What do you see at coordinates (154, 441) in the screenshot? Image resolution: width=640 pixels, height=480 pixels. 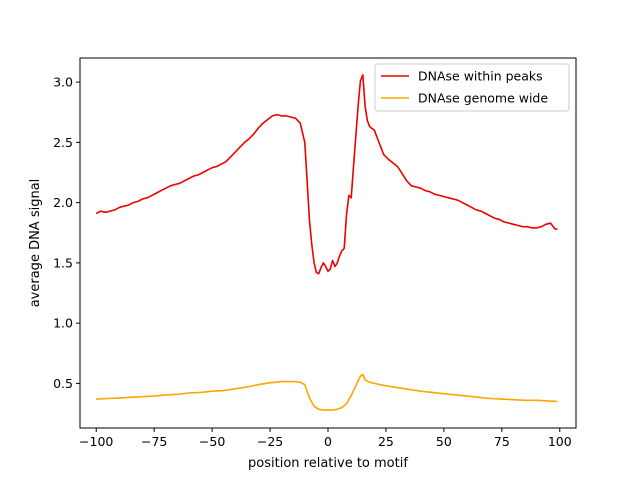 I see `x-tick-label: −75` at bounding box center [154, 441].